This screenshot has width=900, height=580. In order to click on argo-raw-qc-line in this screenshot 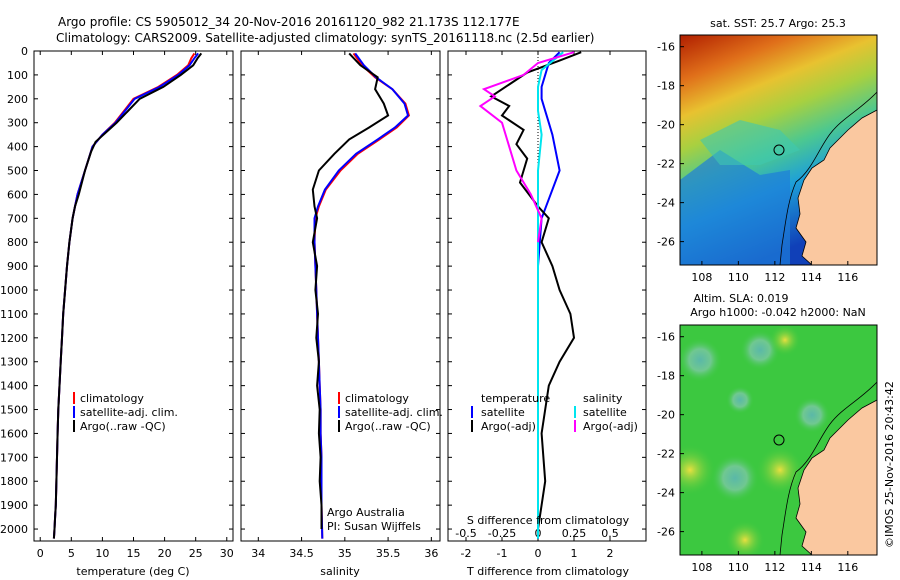, I will do `click(127, 295)`.